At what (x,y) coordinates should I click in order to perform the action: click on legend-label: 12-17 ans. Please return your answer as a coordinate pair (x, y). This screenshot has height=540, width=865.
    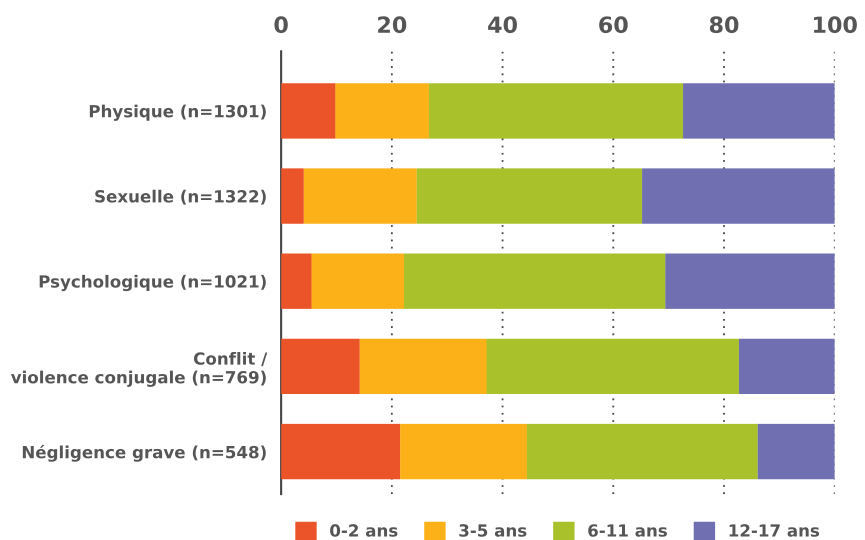
    Looking at the image, I should click on (775, 530).